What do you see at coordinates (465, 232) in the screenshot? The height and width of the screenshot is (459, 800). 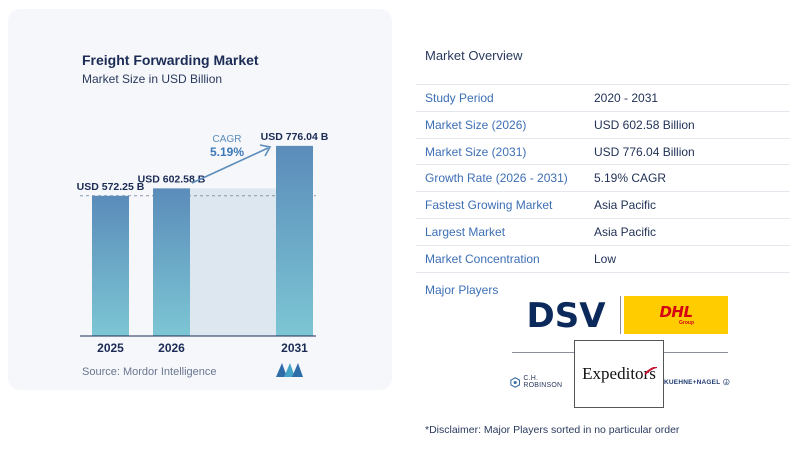 I see `overview-row-label: Largest Market` at bounding box center [465, 232].